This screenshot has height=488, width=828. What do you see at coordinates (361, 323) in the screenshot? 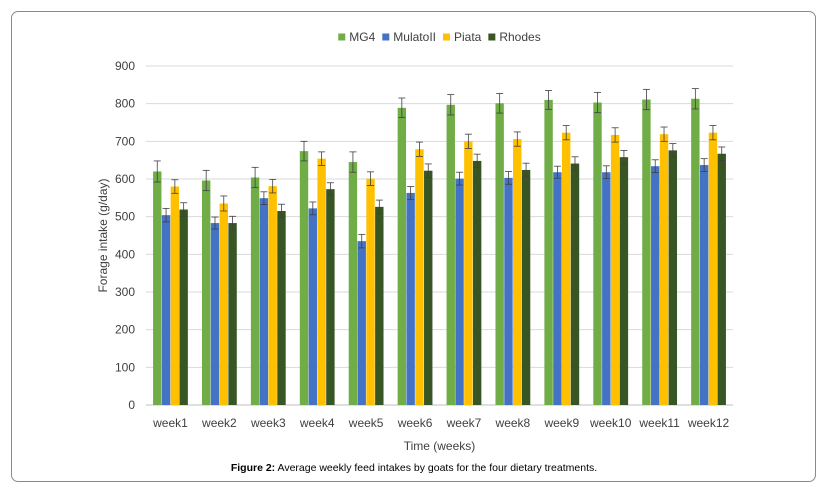
I see `bar-mulatoii-week5` at bounding box center [361, 323].